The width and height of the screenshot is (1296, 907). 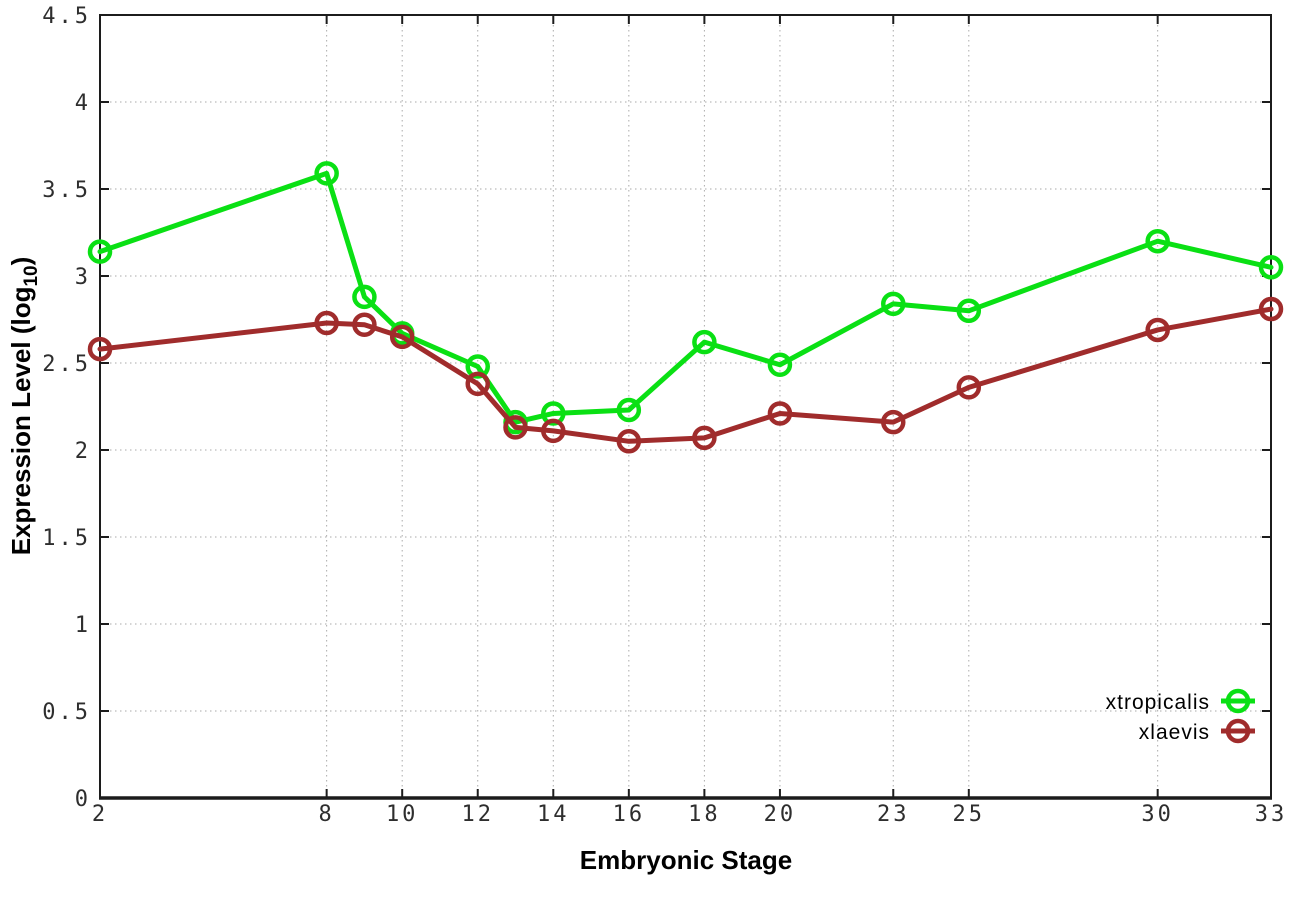 What do you see at coordinates (893, 814) in the screenshot?
I see `x-tick-label-23: 23` at bounding box center [893, 814].